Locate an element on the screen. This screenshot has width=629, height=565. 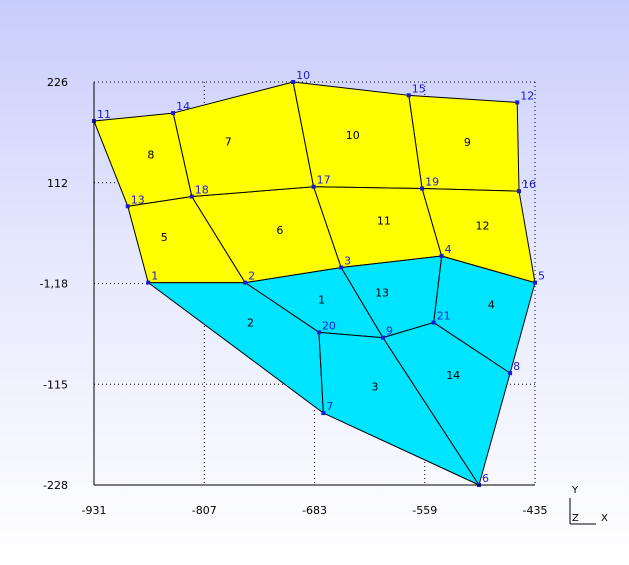
x-tick-label: -683 is located at coordinates (314, 510).